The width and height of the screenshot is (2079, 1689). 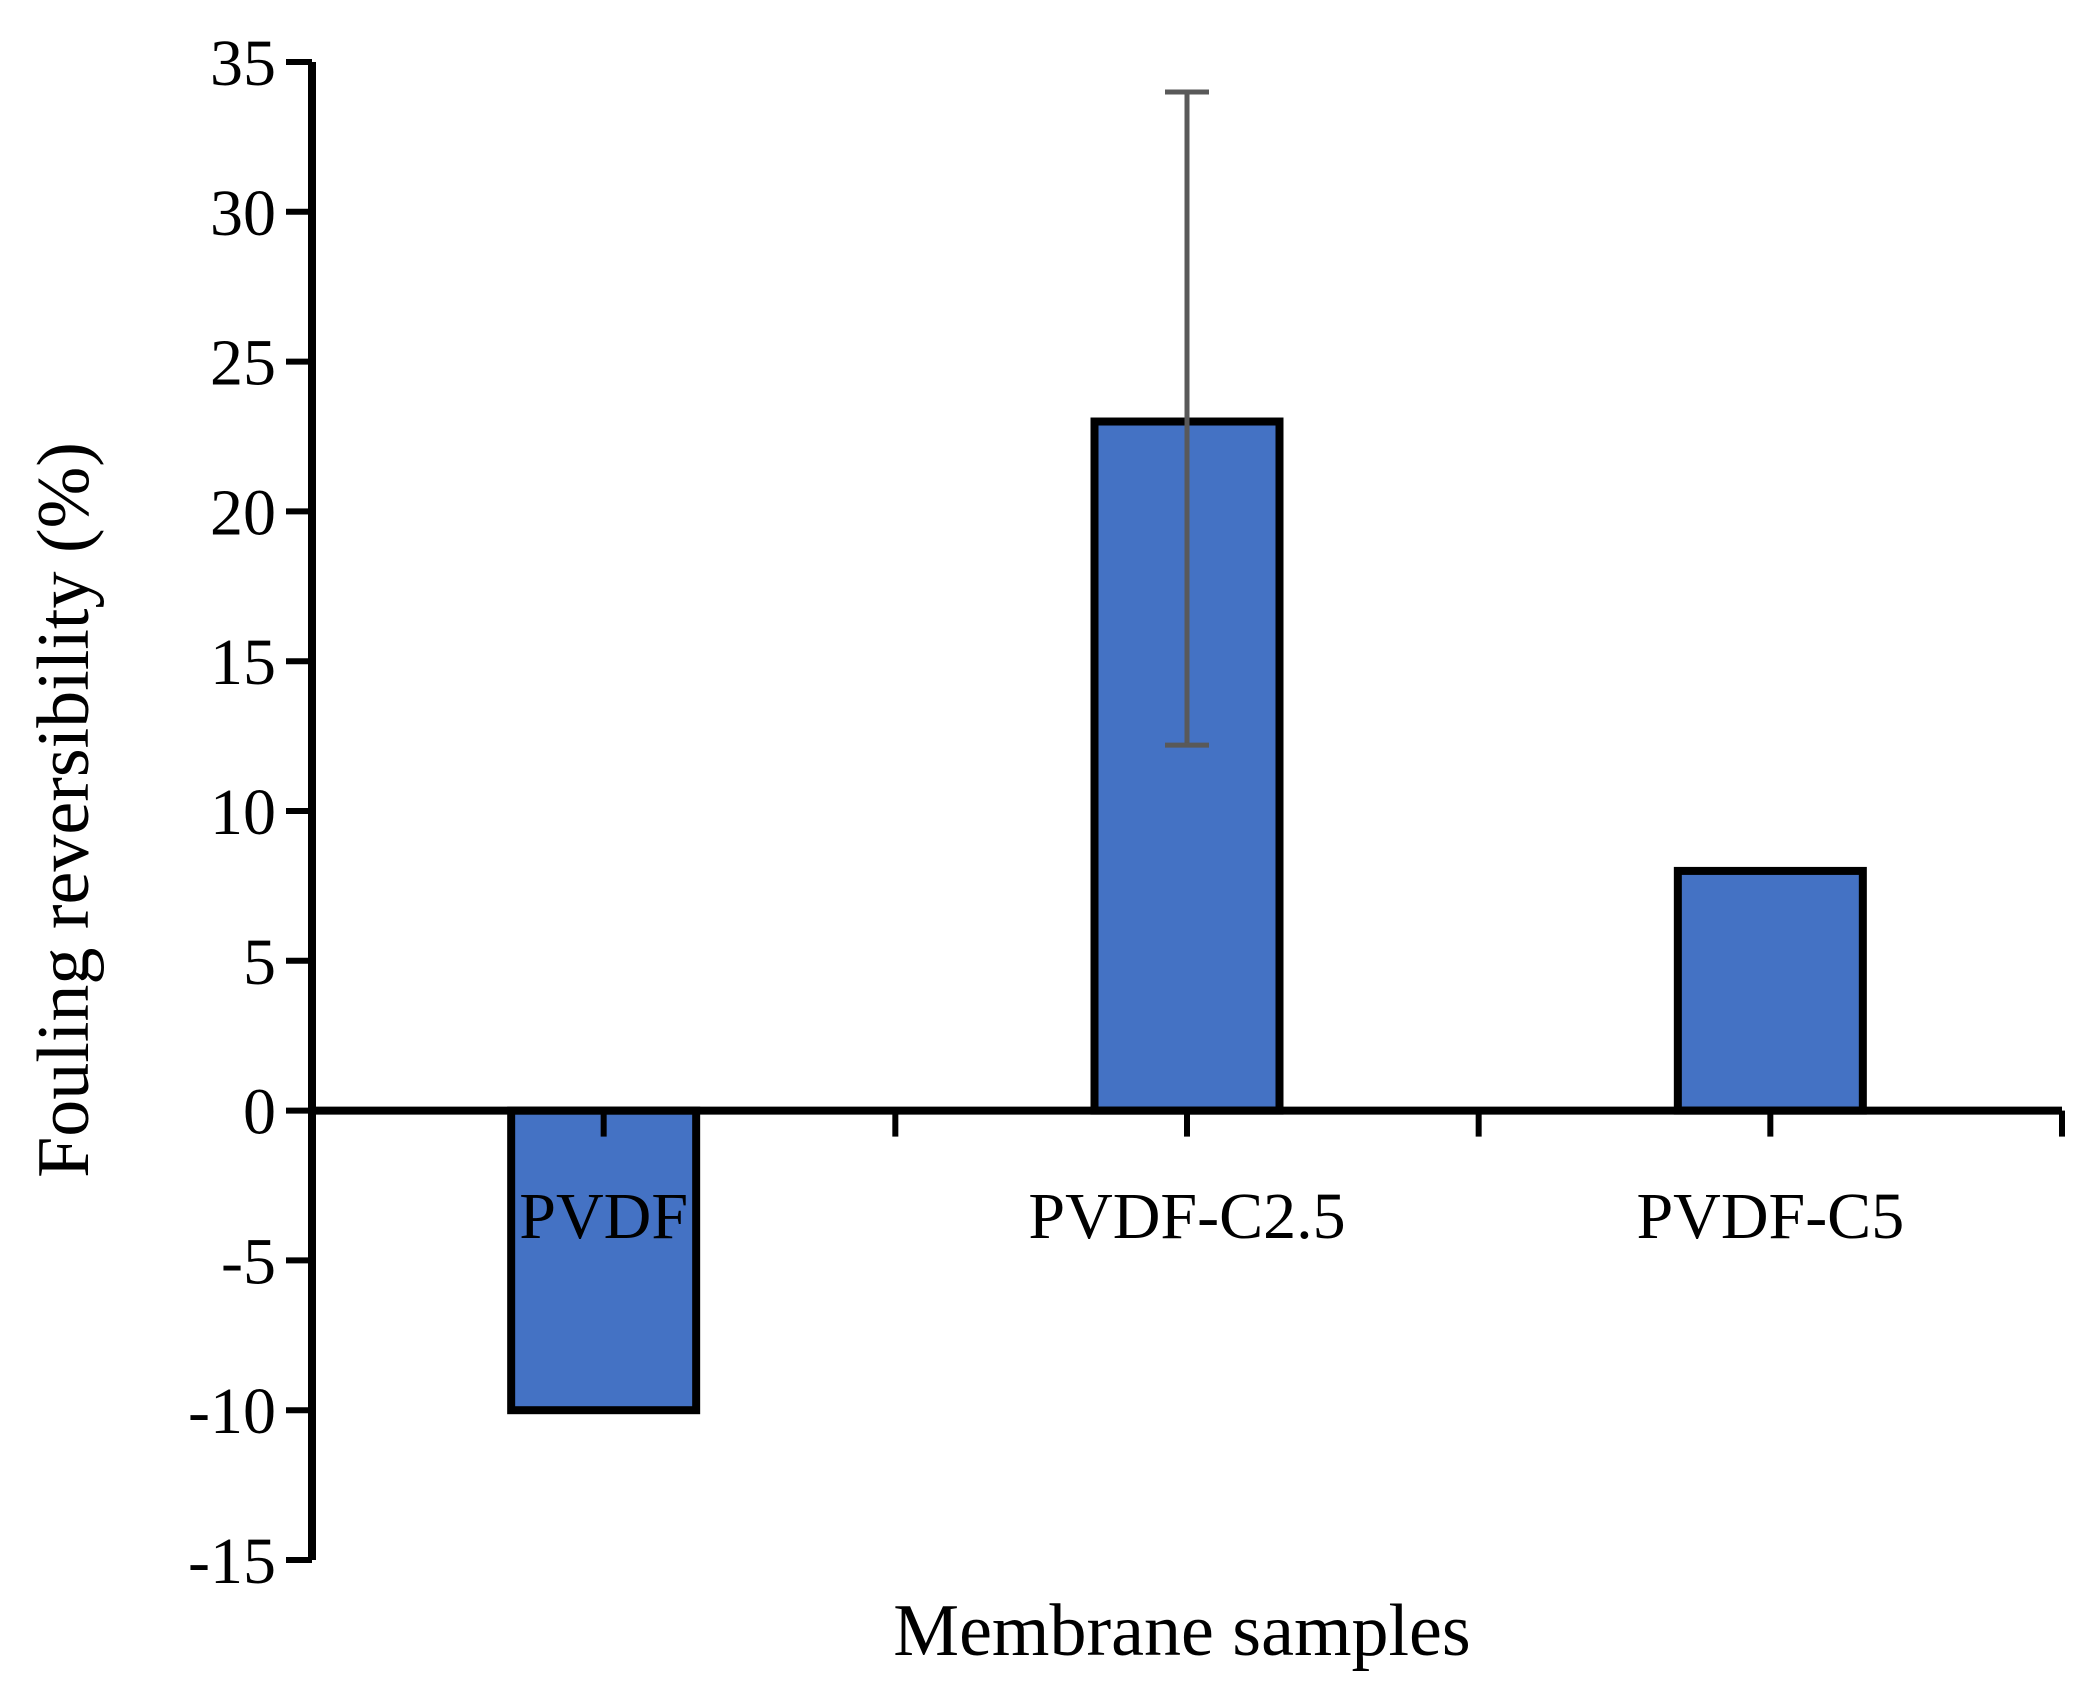 I want to click on y-tick-label: 25, so click(x=243, y=363).